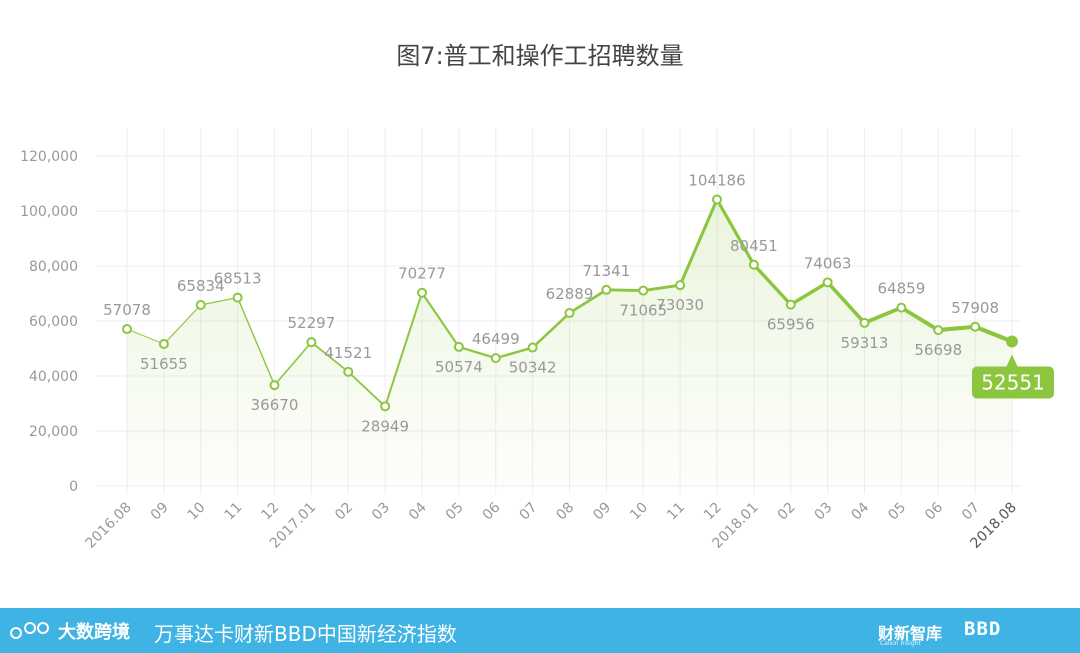 This screenshot has height=653, width=1080. What do you see at coordinates (73, 487) in the screenshot?
I see `y-tick-label: 0` at bounding box center [73, 487].